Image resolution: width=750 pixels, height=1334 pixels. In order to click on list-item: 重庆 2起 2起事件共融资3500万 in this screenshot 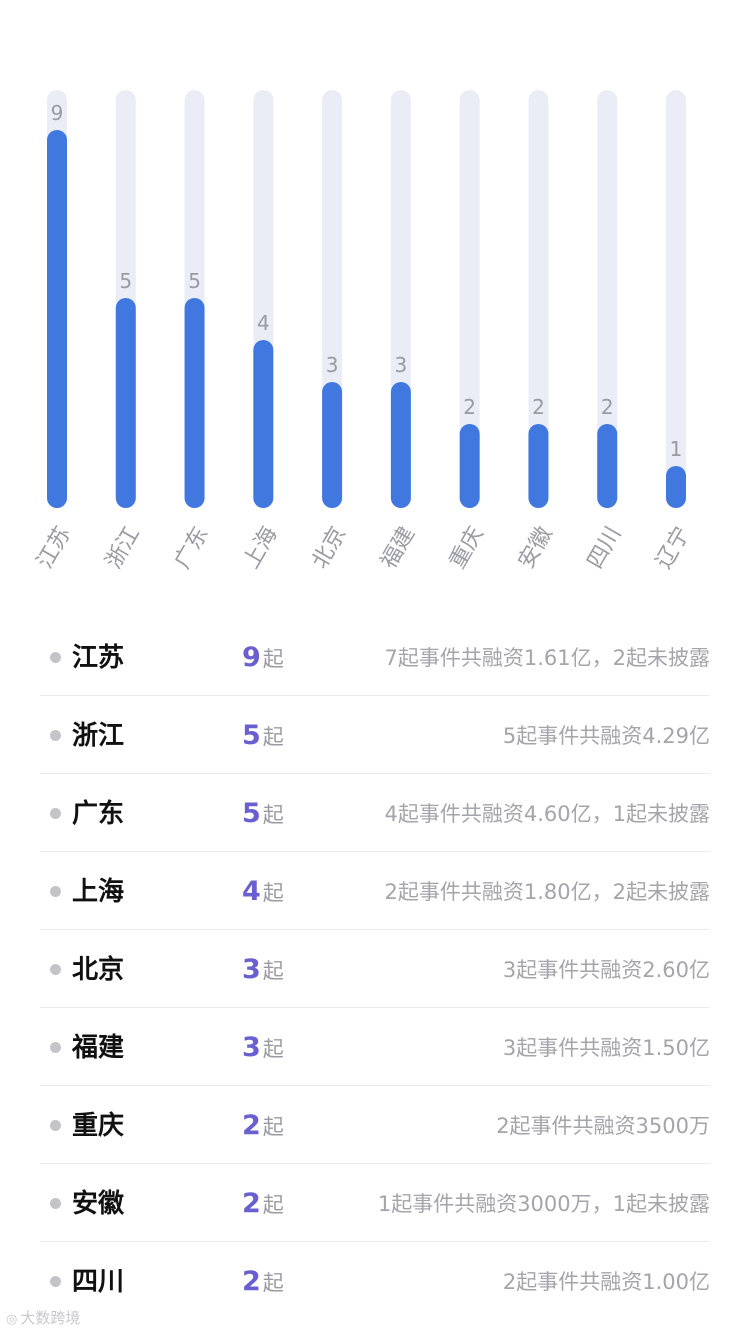, I will do `click(375, 1125)`.